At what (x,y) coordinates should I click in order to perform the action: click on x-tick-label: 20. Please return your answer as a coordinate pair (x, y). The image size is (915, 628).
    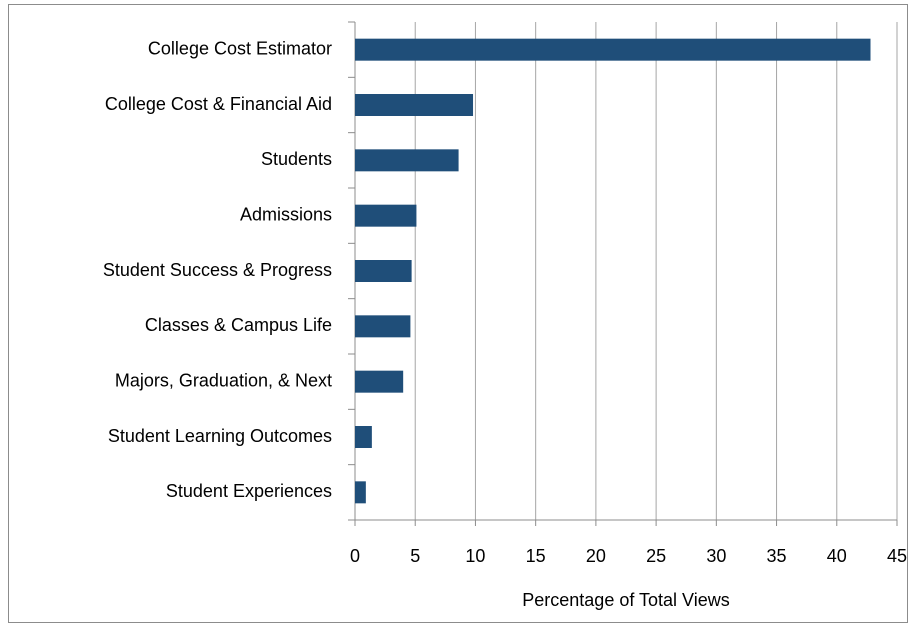
    Looking at the image, I should click on (596, 556).